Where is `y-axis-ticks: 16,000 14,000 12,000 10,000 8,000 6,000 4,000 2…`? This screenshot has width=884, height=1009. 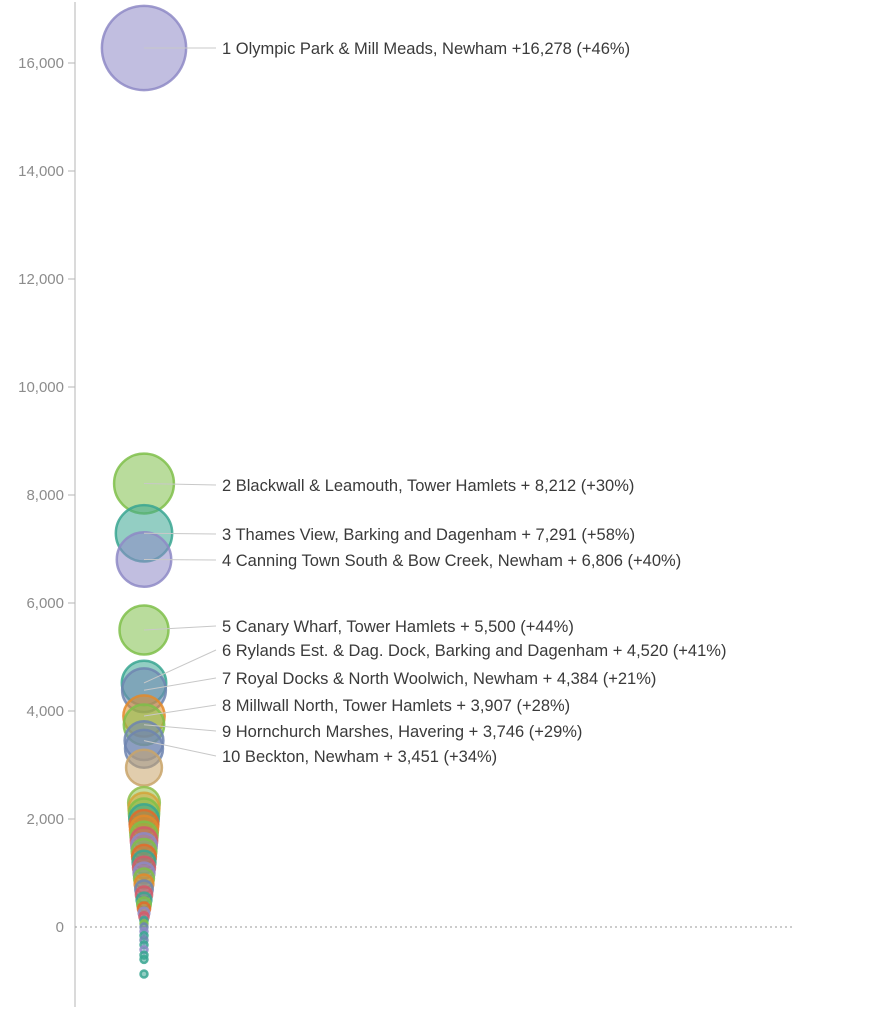
y-axis-ticks: 16,000 14,000 12,000 10,000 8,000 6,000 4,000 2… is located at coordinates (46, 495).